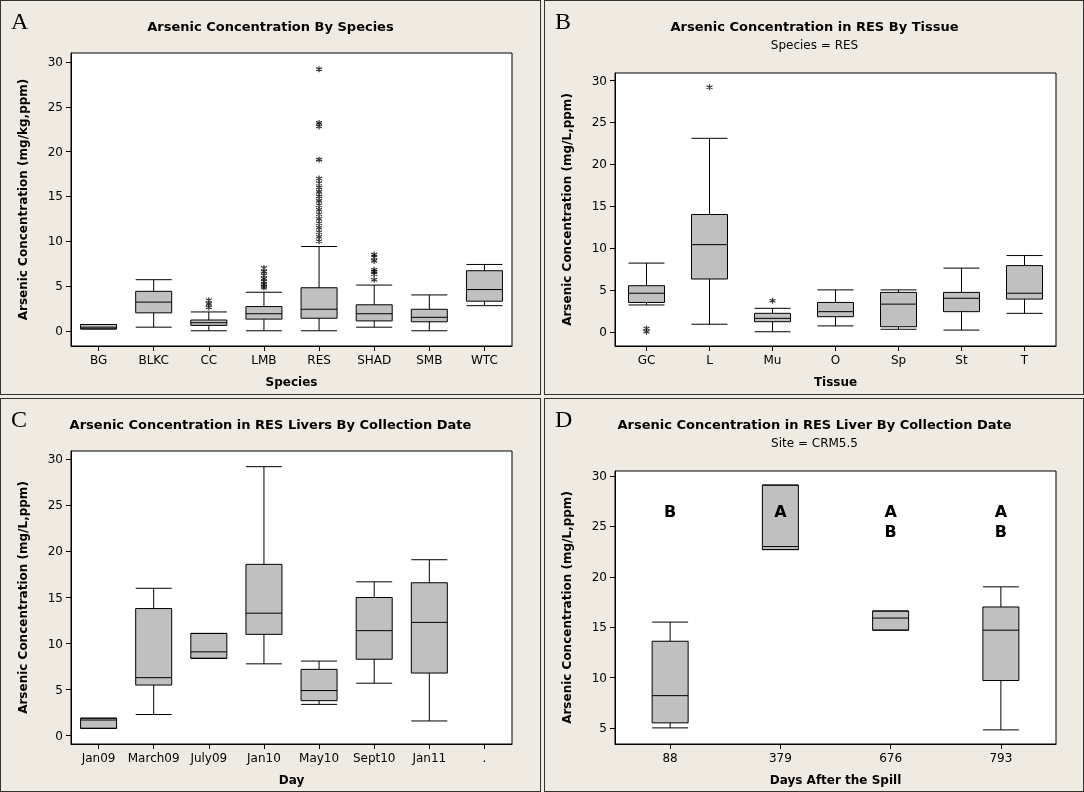 The height and width of the screenshot is (792, 1084). What do you see at coordinates (270, 424) in the screenshot?
I see `chart-title: Arsenic Concentration in RES Livers By Collection Date` at bounding box center [270, 424].